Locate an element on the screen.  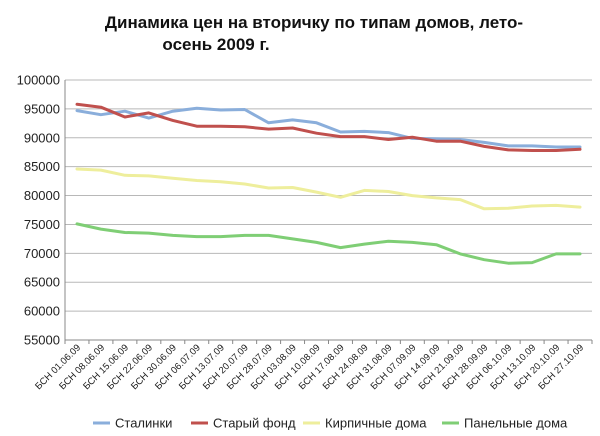
y-tick-label: 70000 is located at coordinates (42, 253).